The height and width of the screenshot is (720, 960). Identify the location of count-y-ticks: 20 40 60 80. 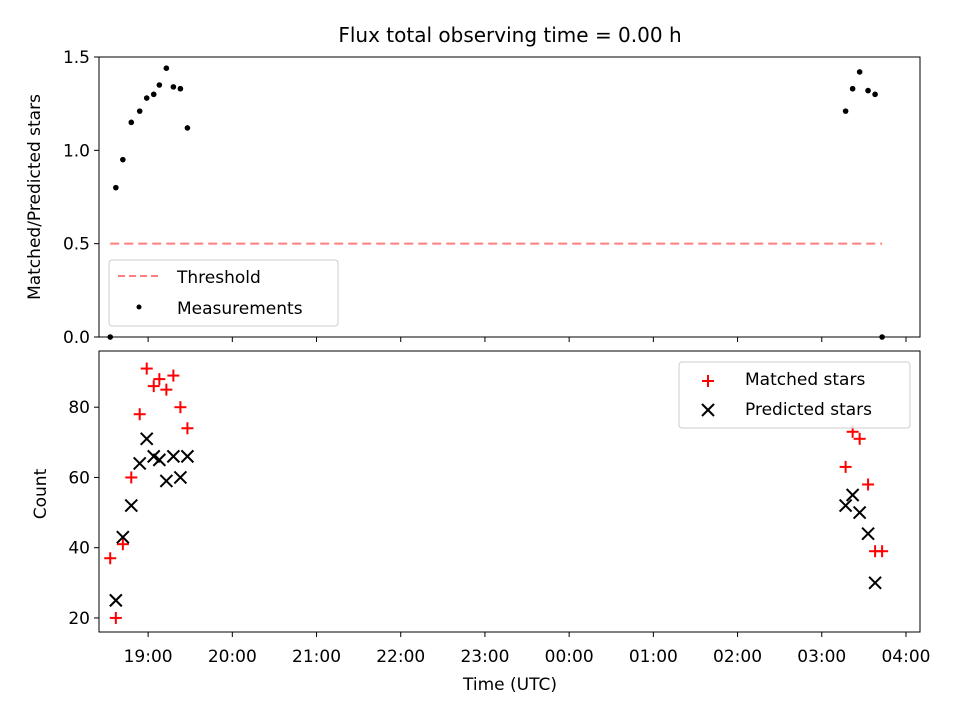
(83, 513).